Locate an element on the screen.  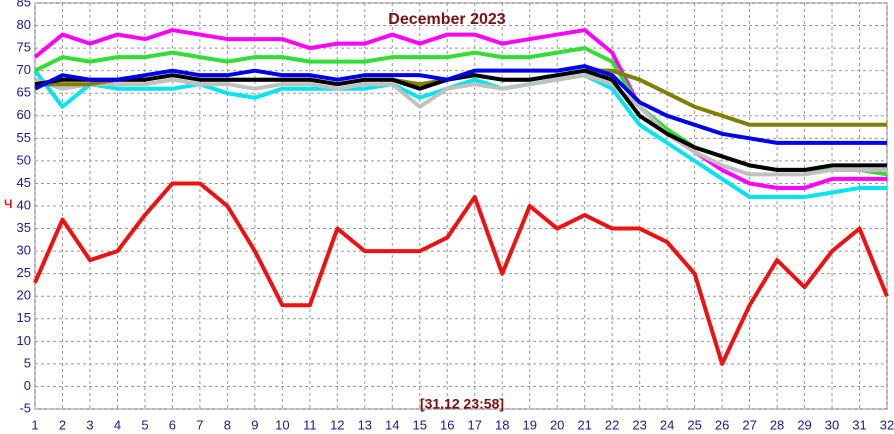
y-tick-label: 15 is located at coordinates (24, 317).